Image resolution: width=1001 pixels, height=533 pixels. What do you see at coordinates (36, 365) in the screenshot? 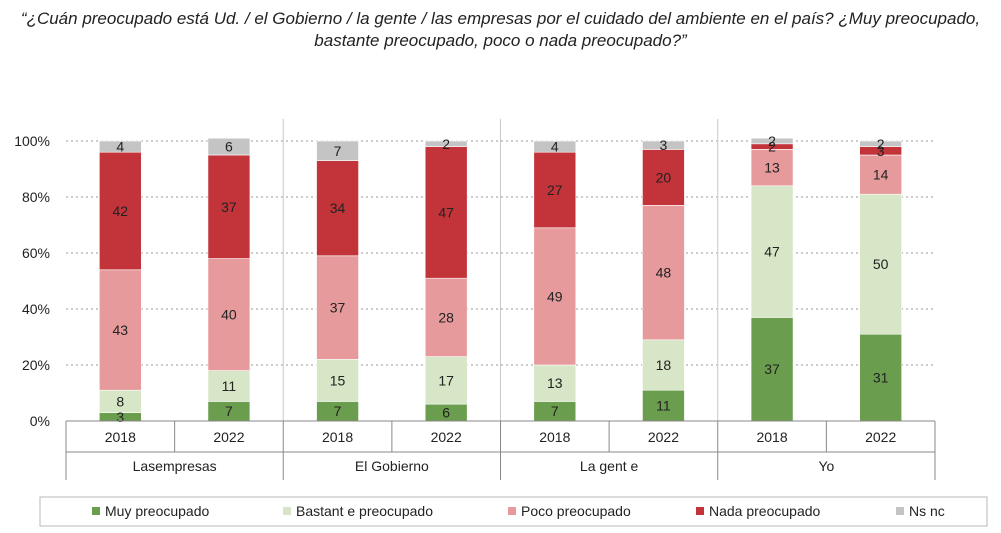
I see `y-tick-label: 20%` at bounding box center [36, 365].